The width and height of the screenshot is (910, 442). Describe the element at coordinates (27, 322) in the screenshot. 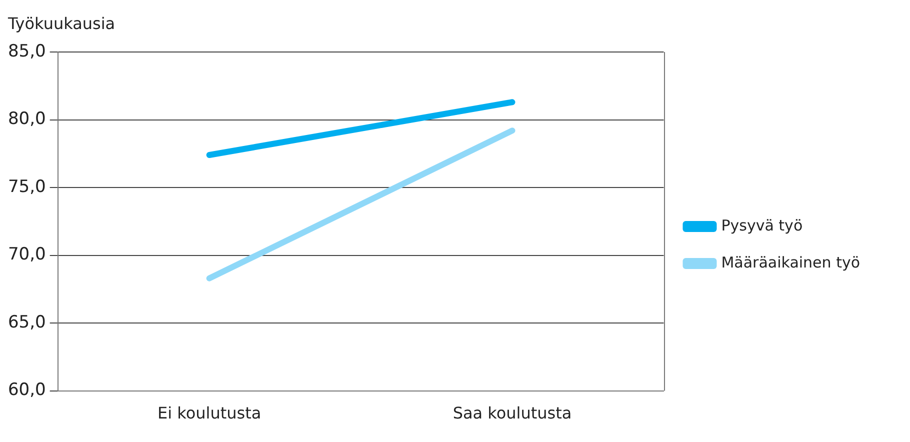

I see `y-tick-label: 65,0` at that location.